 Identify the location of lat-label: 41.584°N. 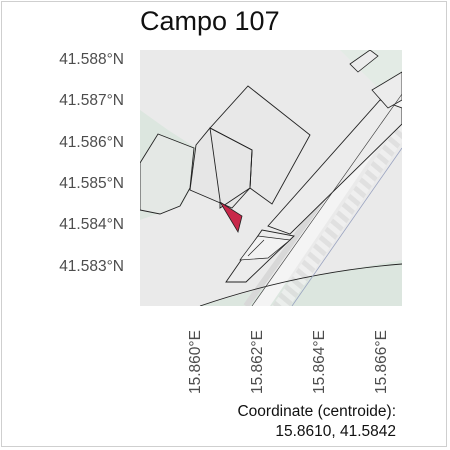
(91, 224).